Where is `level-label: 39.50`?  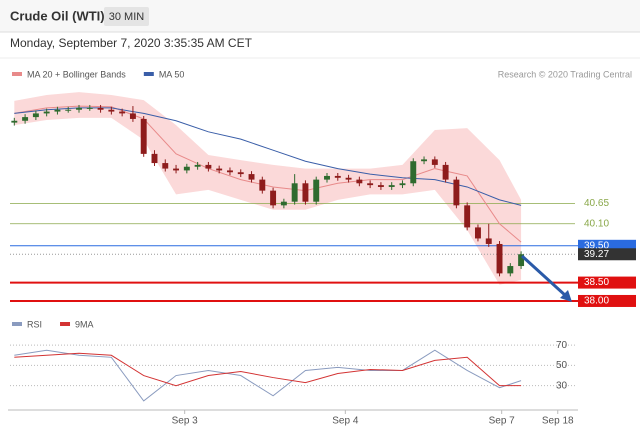
level-label: 39.50 is located at coordinates (596, 245).